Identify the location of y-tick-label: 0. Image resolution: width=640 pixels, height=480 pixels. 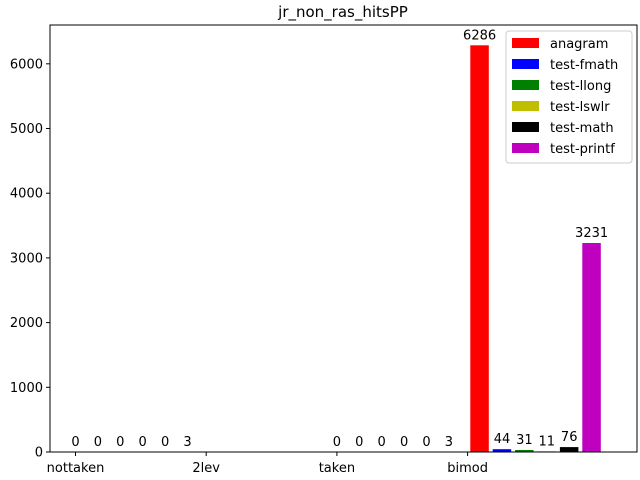
(39, 453).